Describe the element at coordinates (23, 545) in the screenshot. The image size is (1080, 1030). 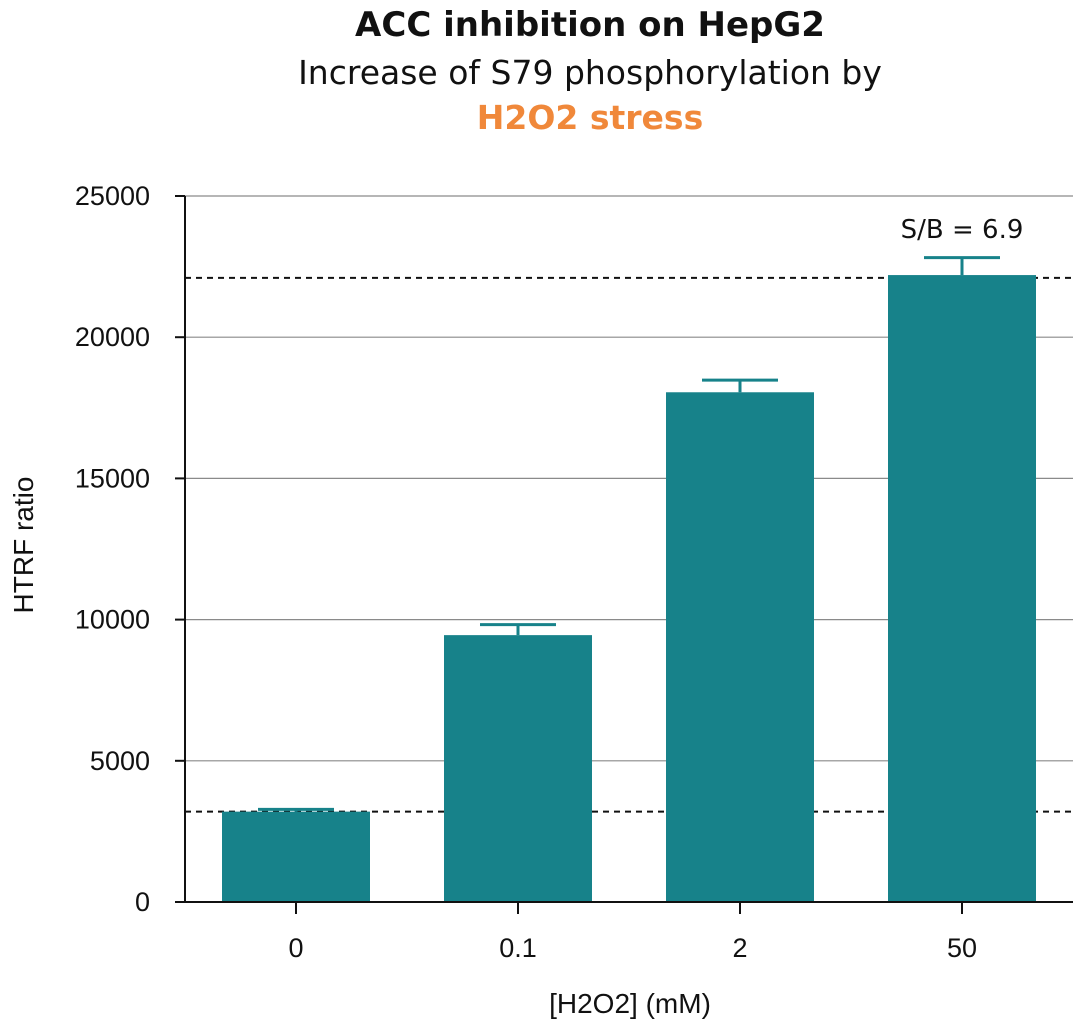
I see `y-axis-title: HTRF ratio` at that location.